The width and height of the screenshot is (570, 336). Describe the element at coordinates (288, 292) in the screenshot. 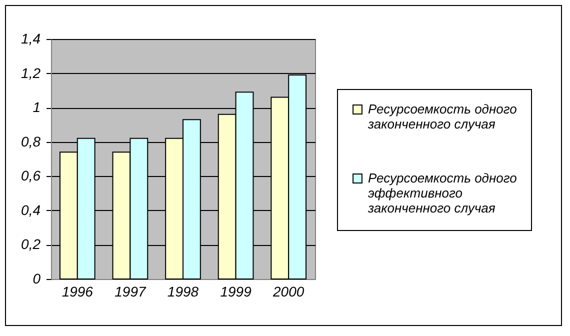

I see `x-tick-label: 2000` at that location.